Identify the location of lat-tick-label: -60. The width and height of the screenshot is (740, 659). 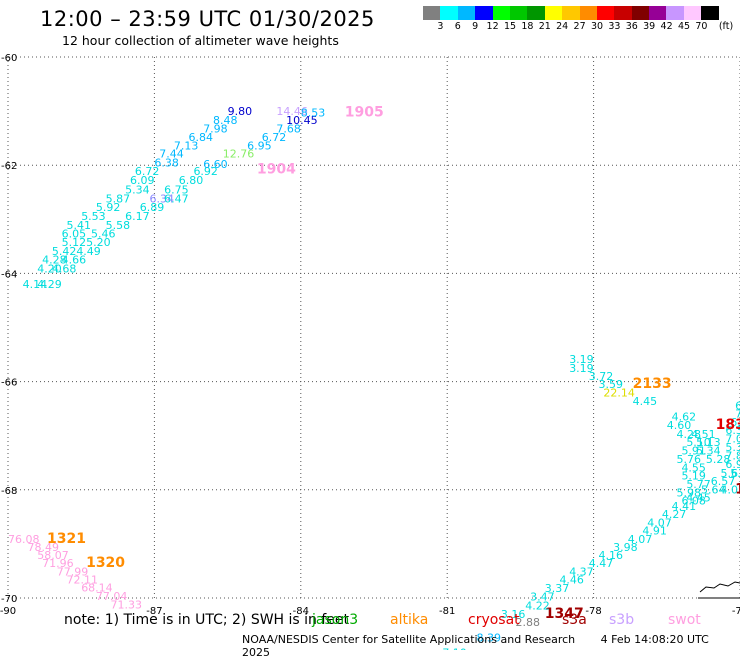
(9, 58).